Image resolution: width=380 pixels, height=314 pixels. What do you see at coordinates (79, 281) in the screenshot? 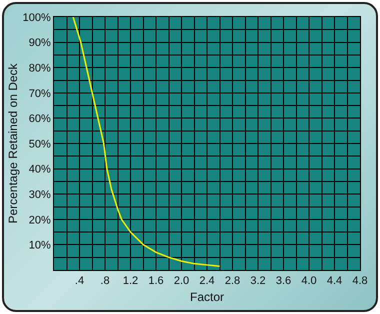
I see `x-tick-label: .4` at bounding box center [79, 281].